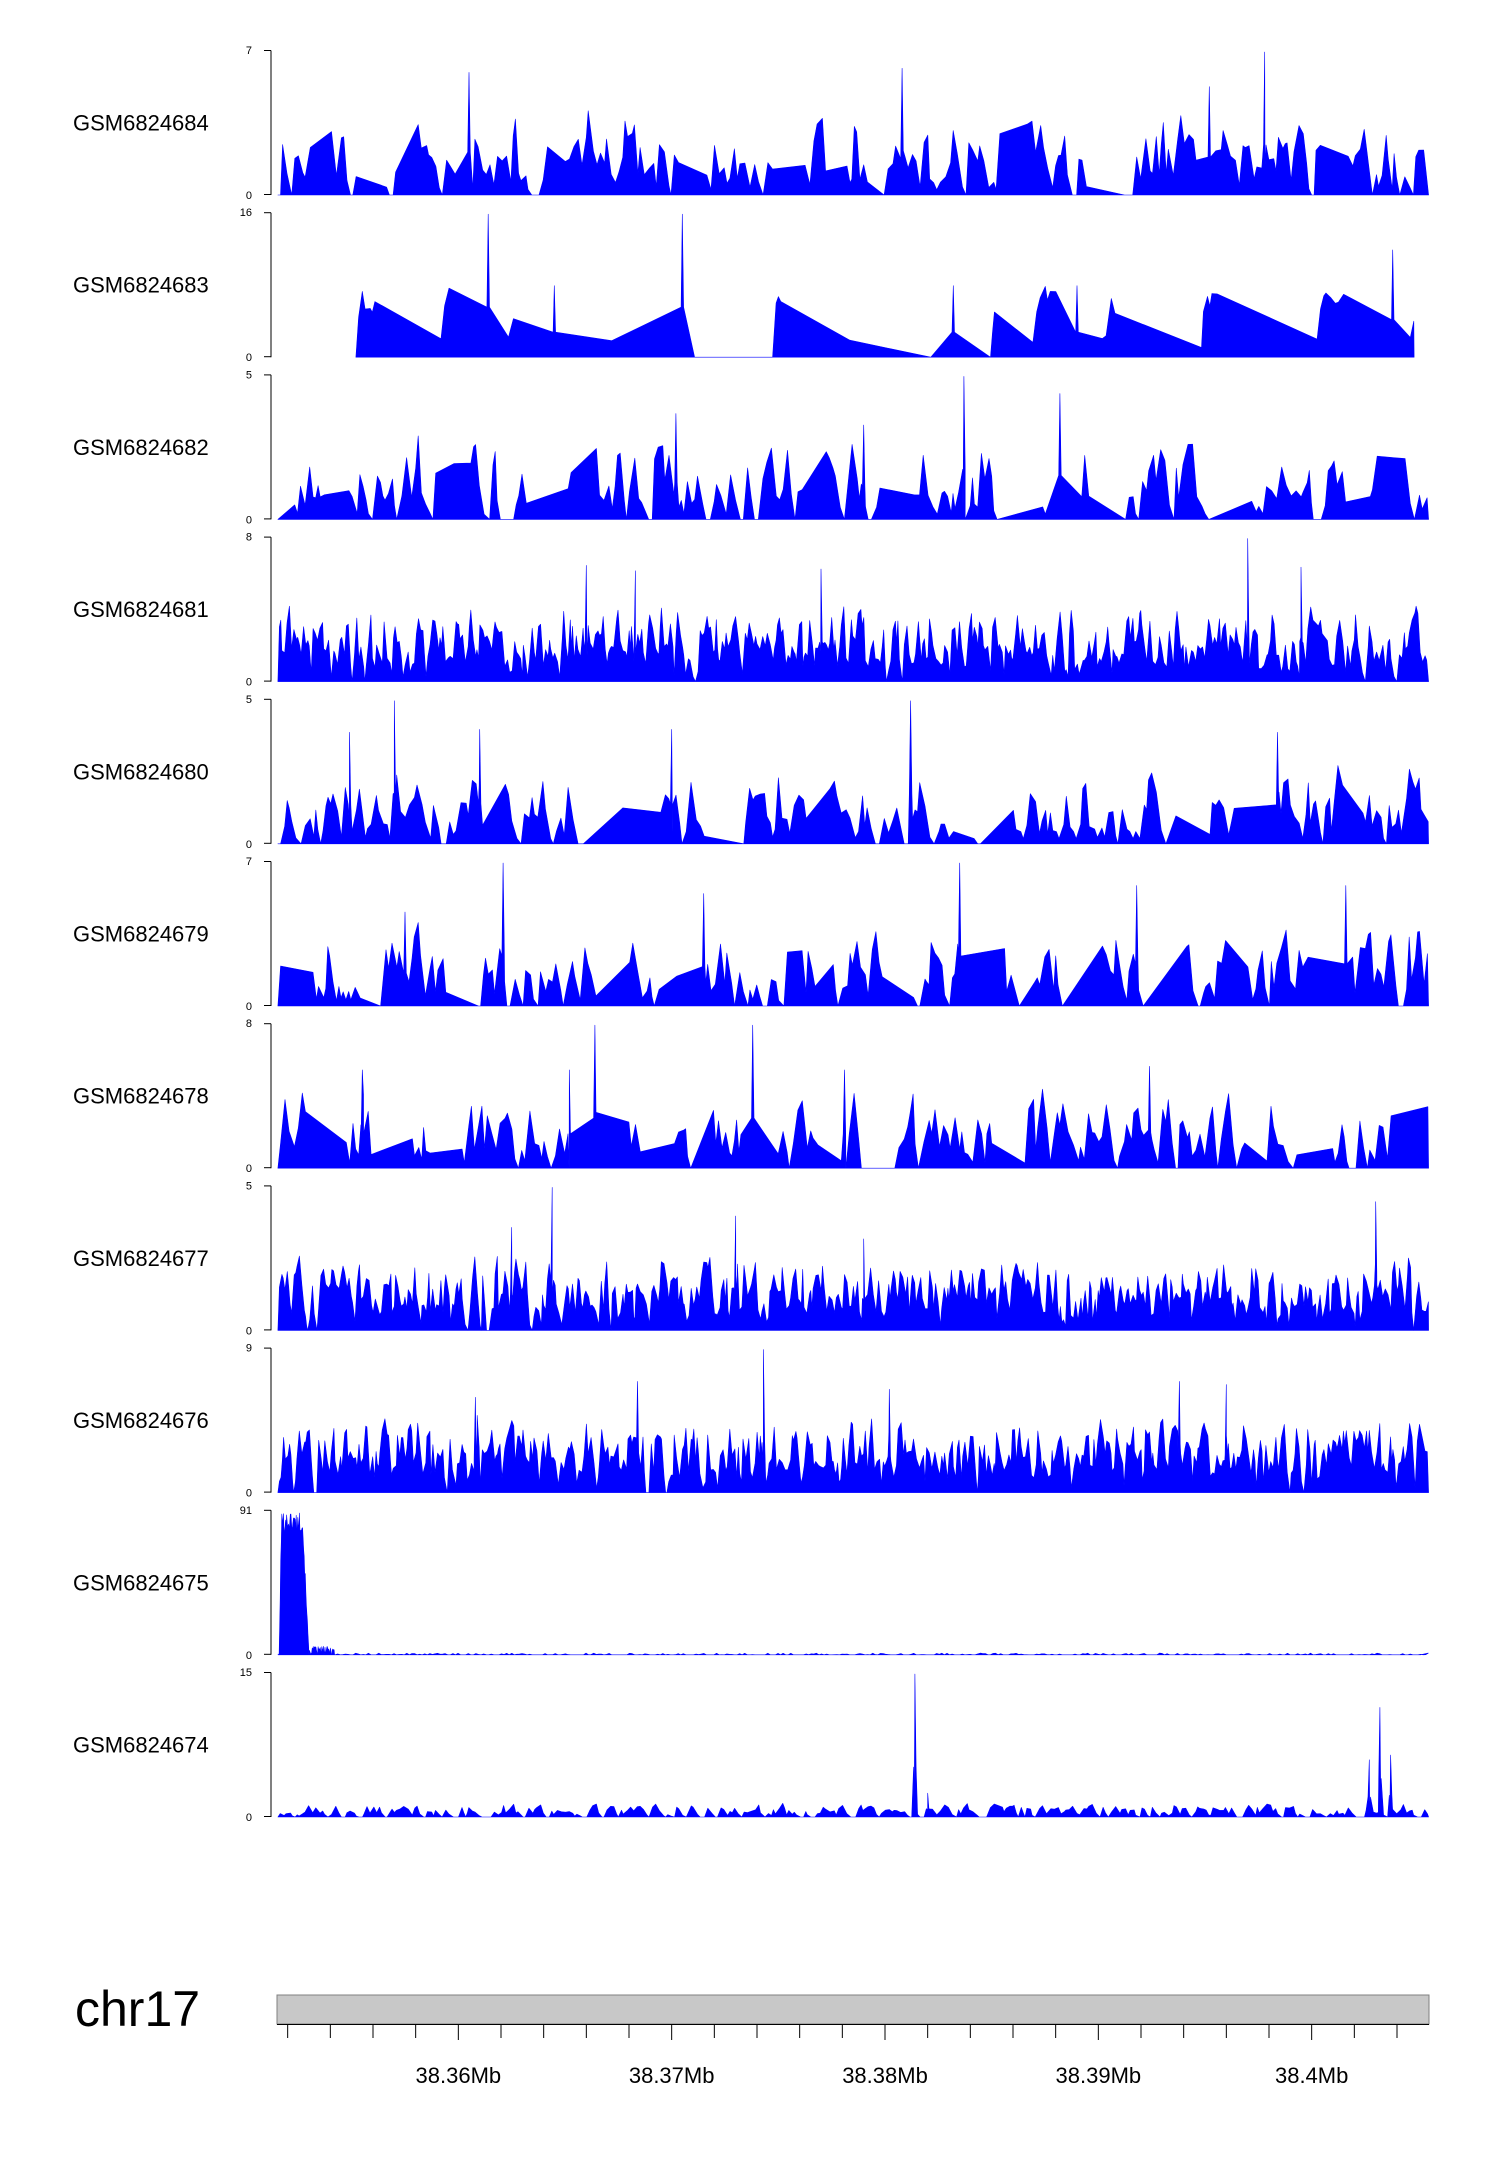 The image size is (1500, 2170). Describe the element at coordinates (141, 1258) in the screenshot. I see `track-label: GSM6824677` at that location.